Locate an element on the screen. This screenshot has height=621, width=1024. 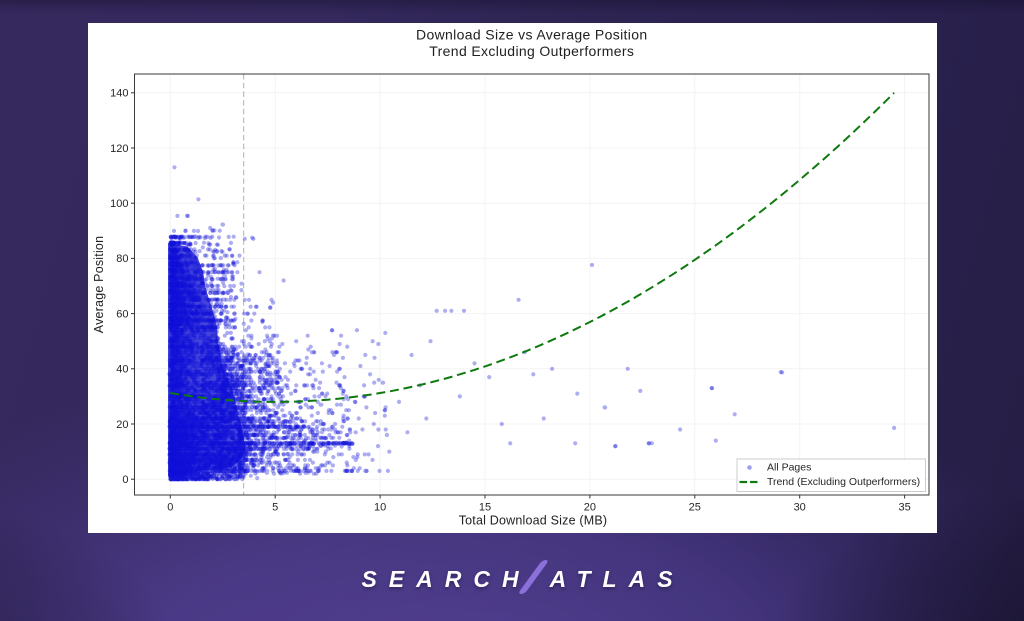
svg-text: 25 is located at coordinates (695, 508).